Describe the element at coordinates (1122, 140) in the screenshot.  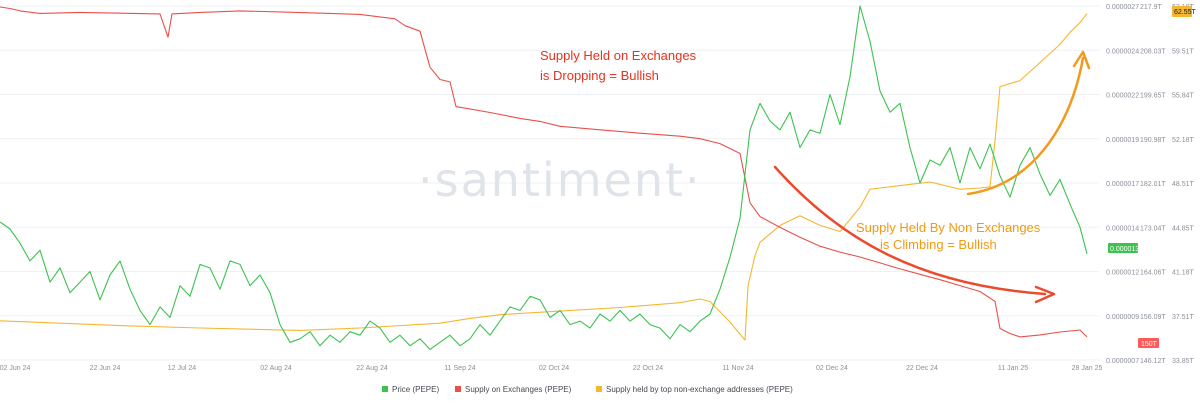
I see `y-tick-label-price: 0.0000019` at that location.